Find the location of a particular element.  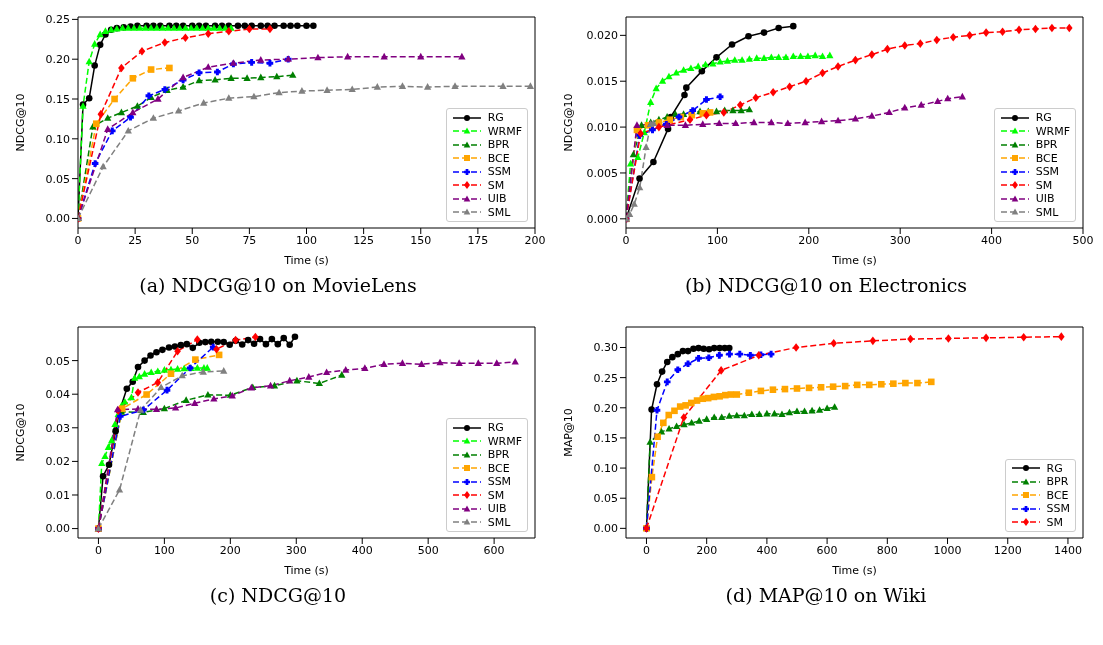

y-tick-label: 0.02 is located at coordinates (57, 462).